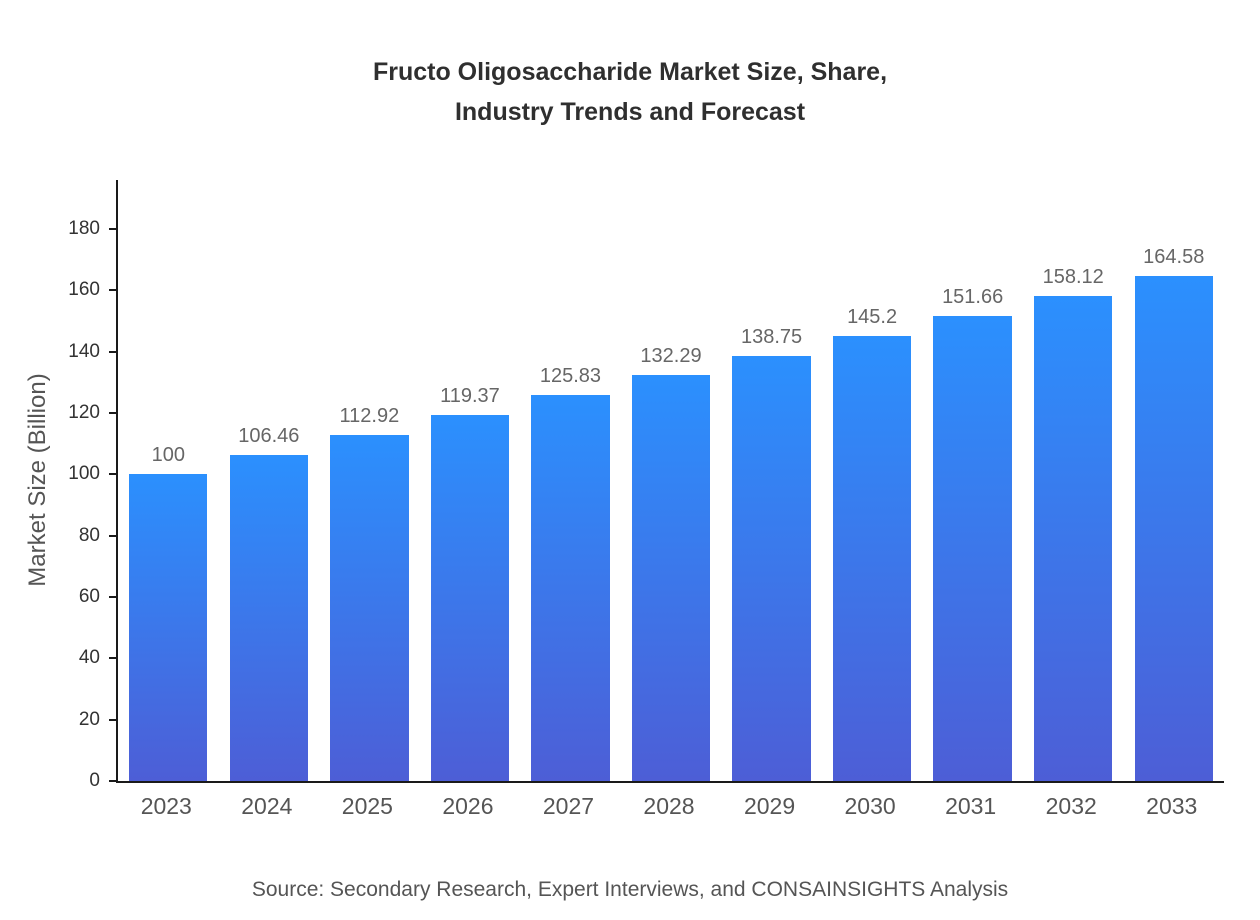 The width and height of the screenshot is (1260, 920). What do you see at coordinates (872, 316) in the screenshot?
I see `bar-value-label: 145.2` at bounding box center [872, 316].